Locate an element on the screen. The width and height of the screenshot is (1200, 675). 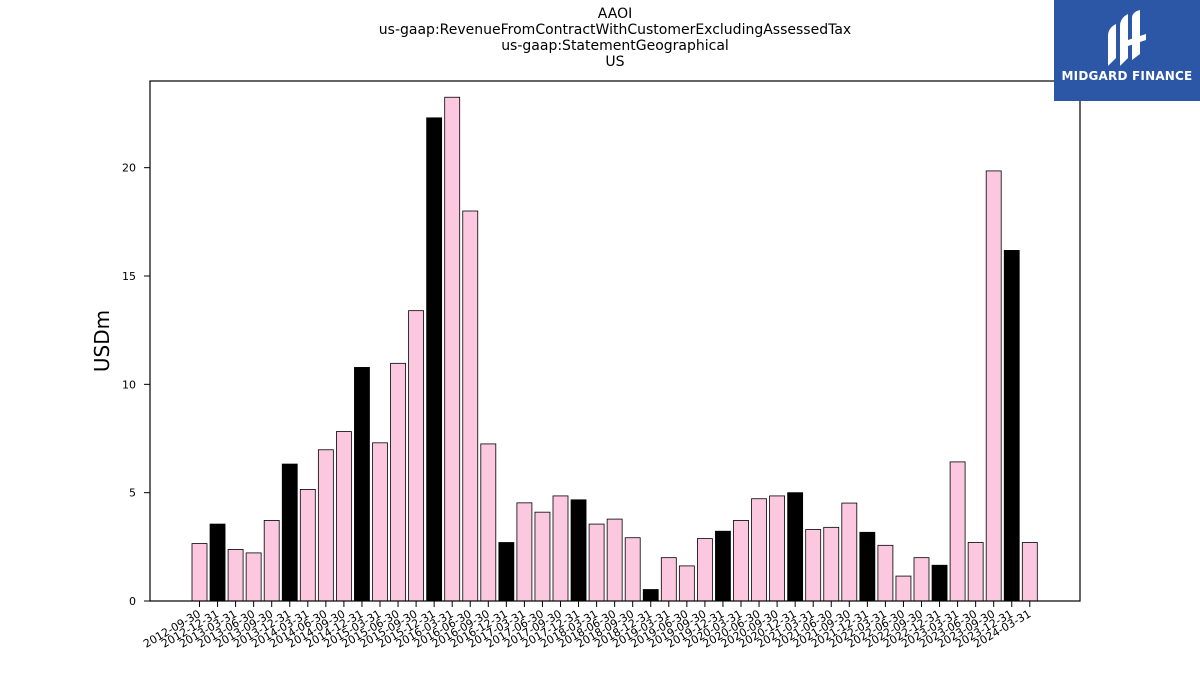
midgard-logo-icon is located at coordinates (1127, 38).